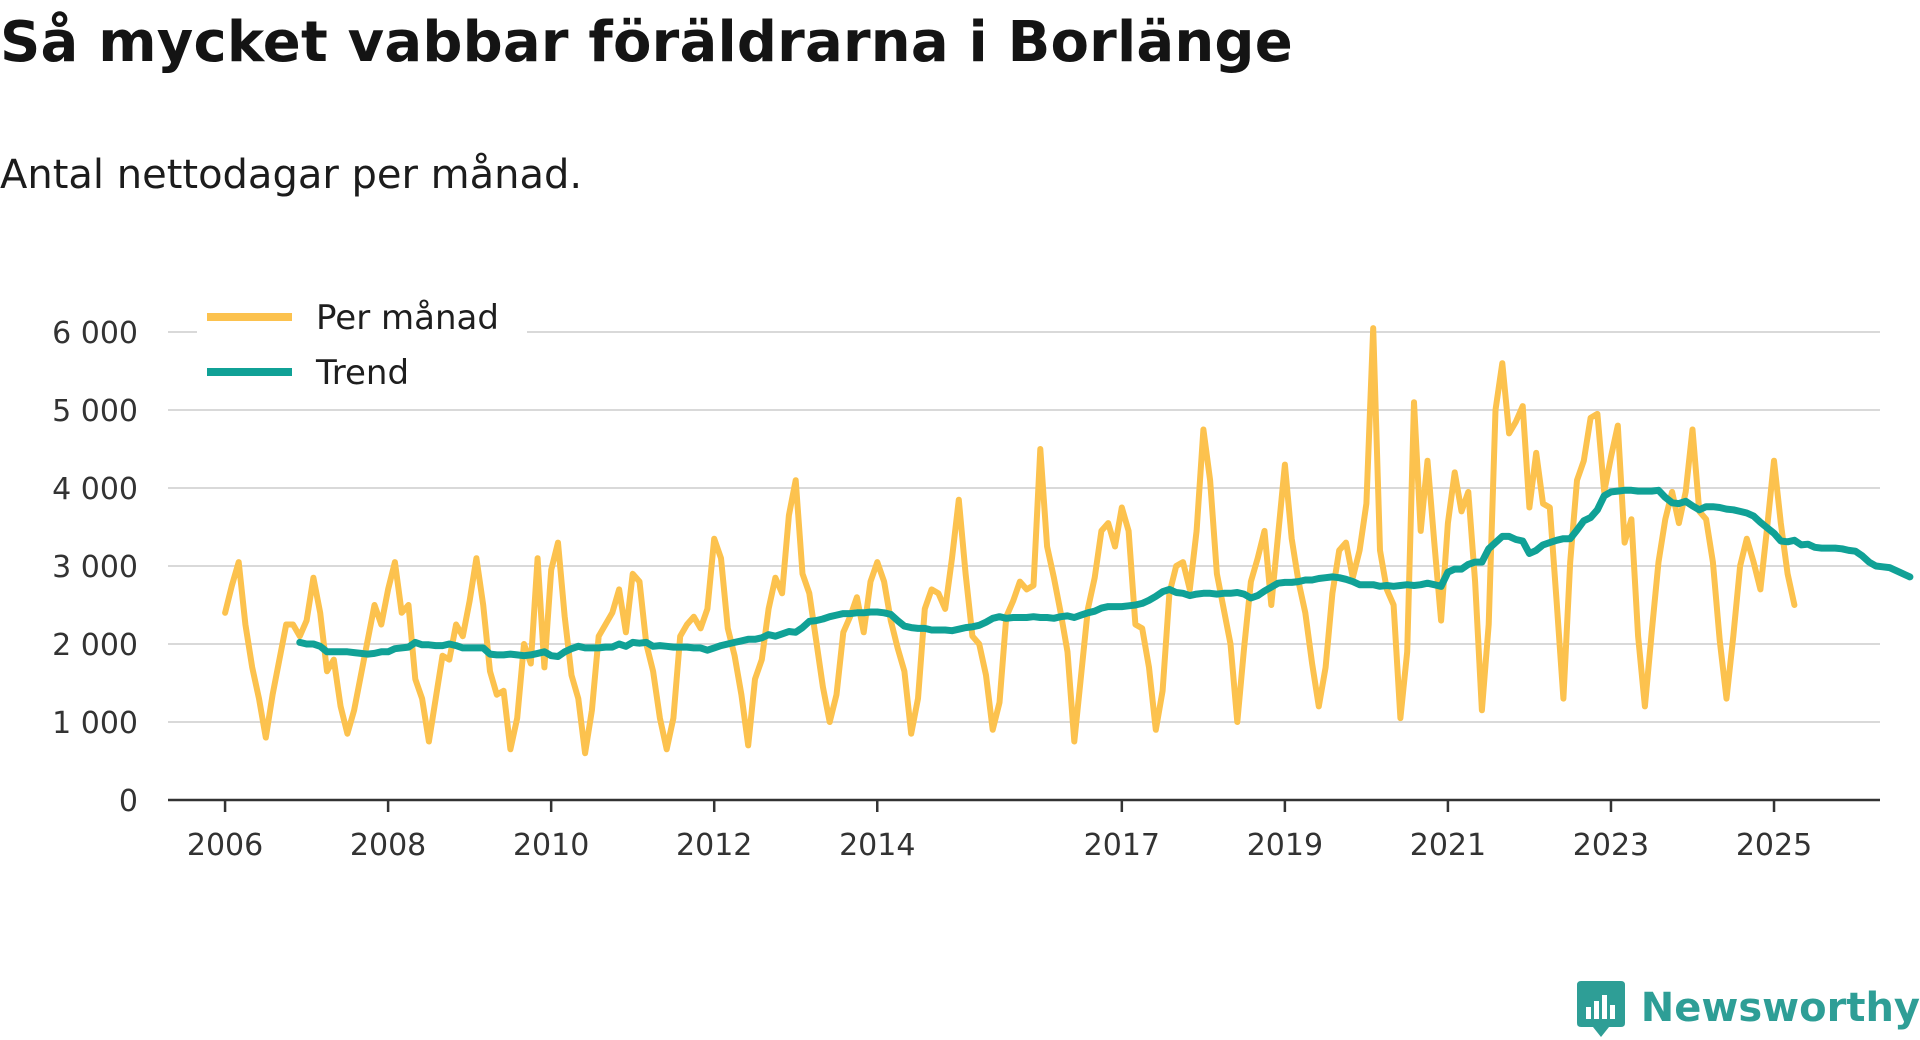 This screenshot has height=1040, width=1920. What do you see at coordinates (95, 489) in the screenshot?
I see `y-tick-label: 4 000` at bounding box center [95, 489].